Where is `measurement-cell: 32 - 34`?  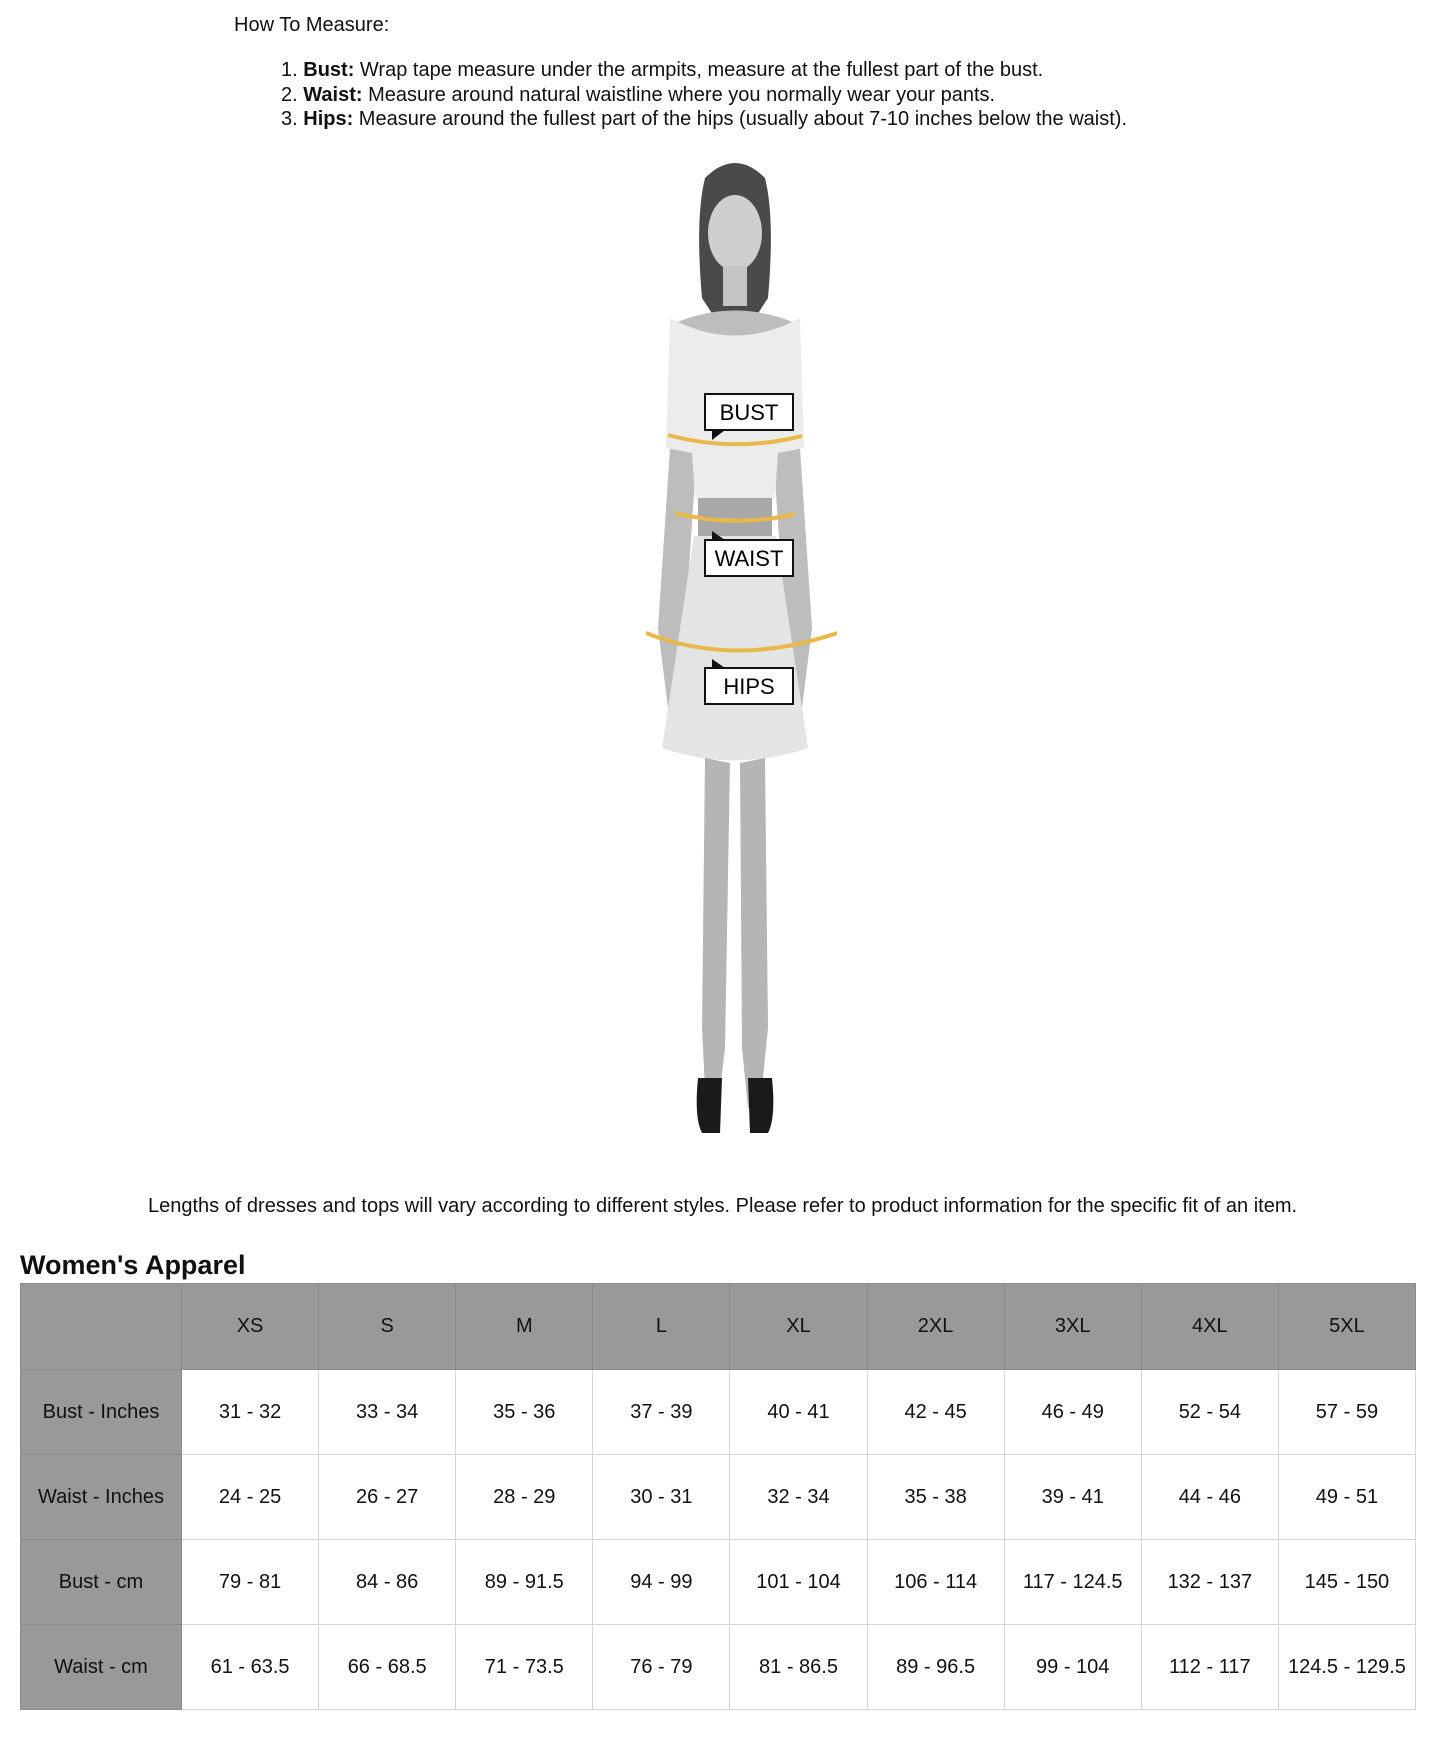
measurement-cell: 32 - 34 is located at coordinates (798, 1497).